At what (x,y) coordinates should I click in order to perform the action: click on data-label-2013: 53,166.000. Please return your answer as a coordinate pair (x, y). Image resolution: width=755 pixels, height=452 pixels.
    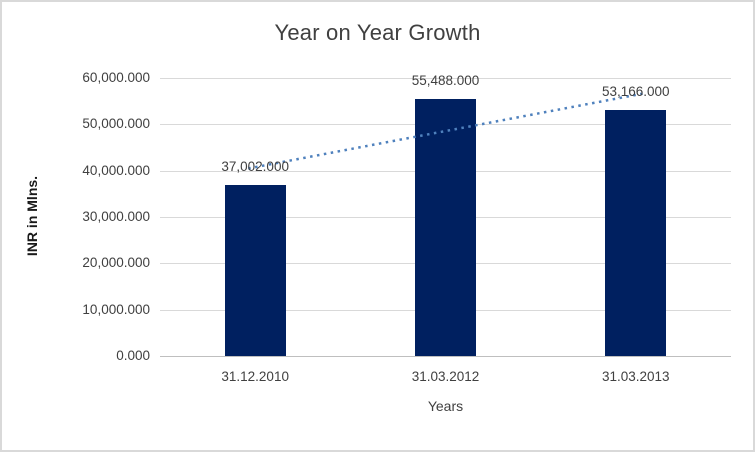
    Looking at the image, I should click on (636, 91).